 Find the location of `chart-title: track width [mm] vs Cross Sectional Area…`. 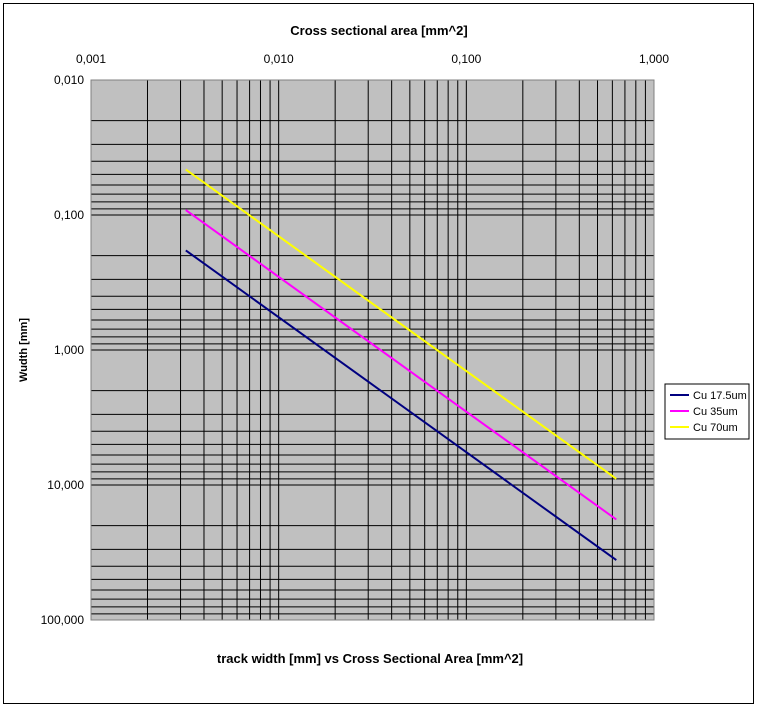

chart-title: track width [mm] vs Cross Sectional Area… is located at coordinates (370, 658).